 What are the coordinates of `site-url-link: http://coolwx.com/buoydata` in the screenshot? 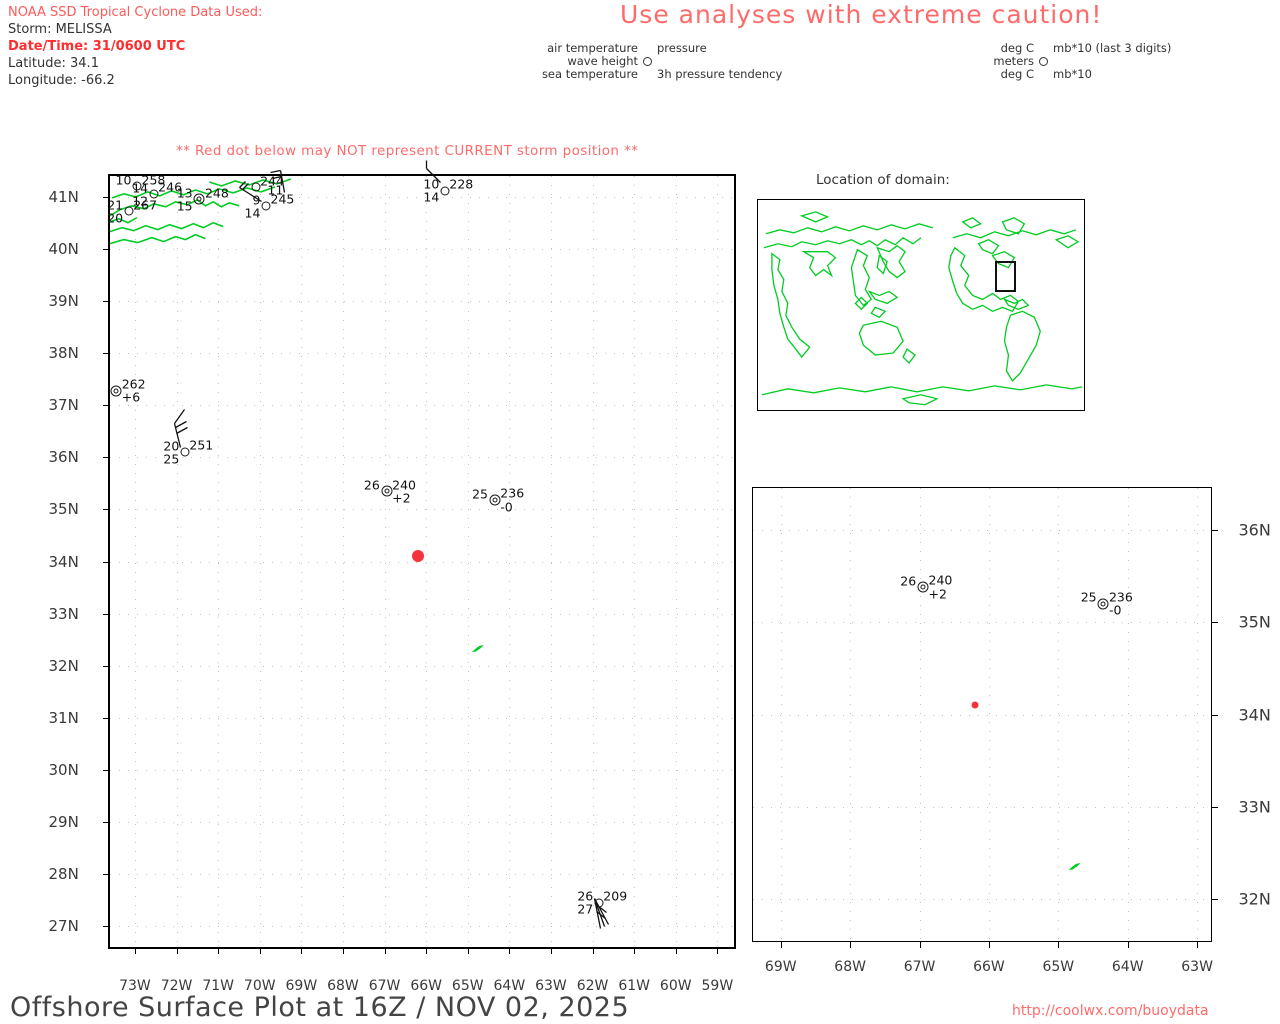 It's located at (1110, 1011).